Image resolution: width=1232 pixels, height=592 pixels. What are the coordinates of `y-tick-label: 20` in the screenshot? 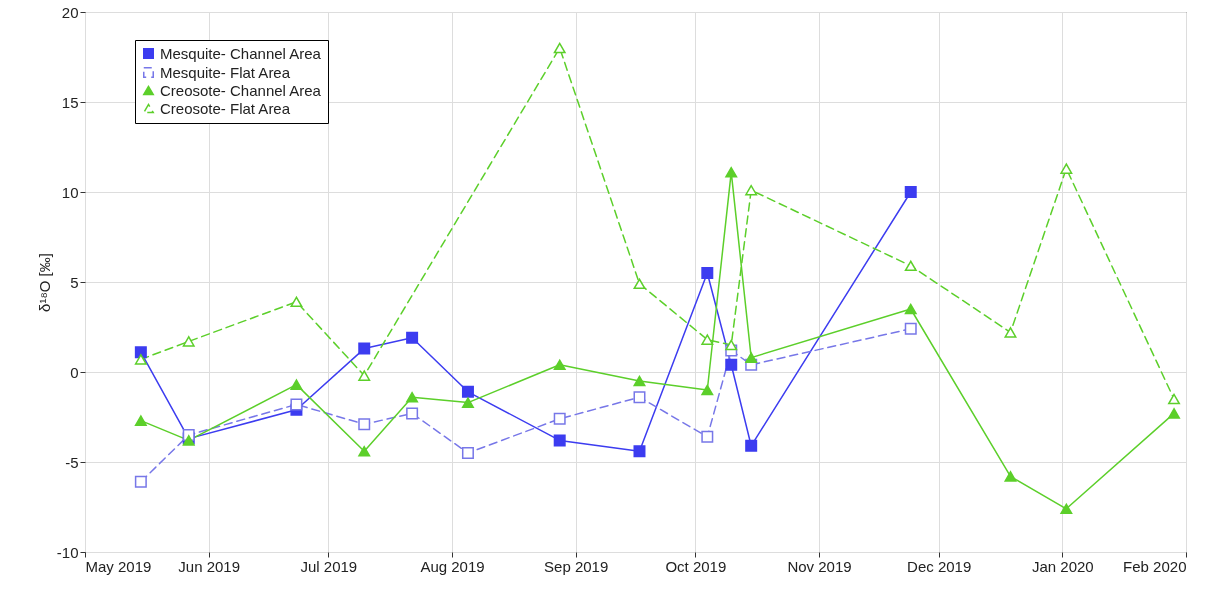 It's located at (70, 12).